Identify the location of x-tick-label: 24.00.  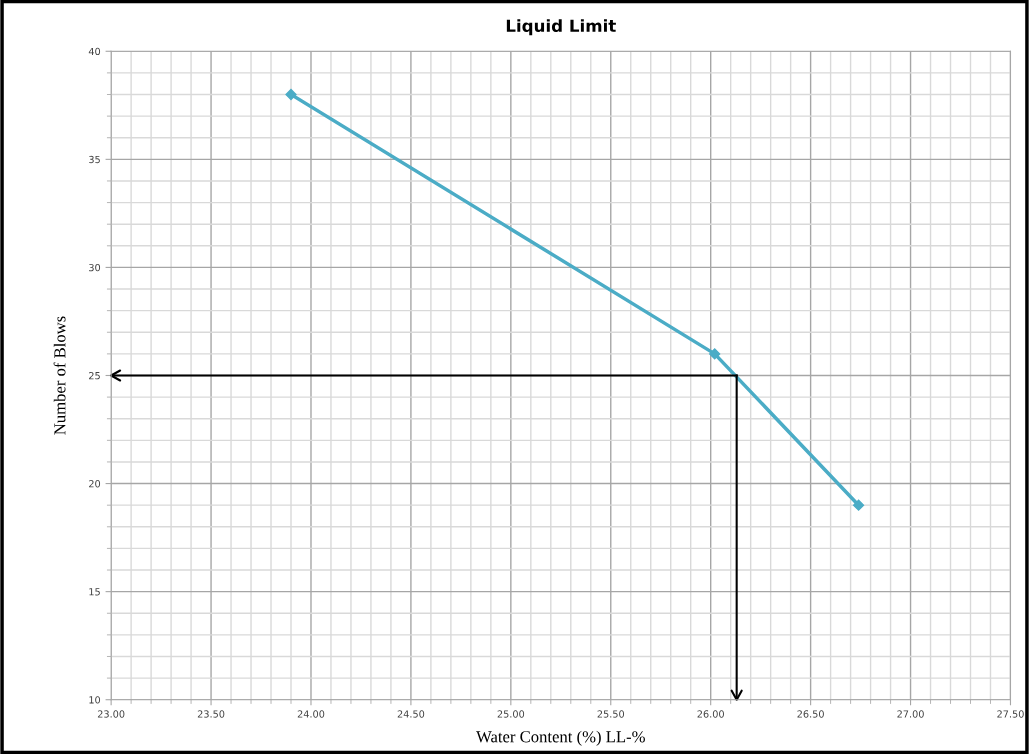
(311, 714).